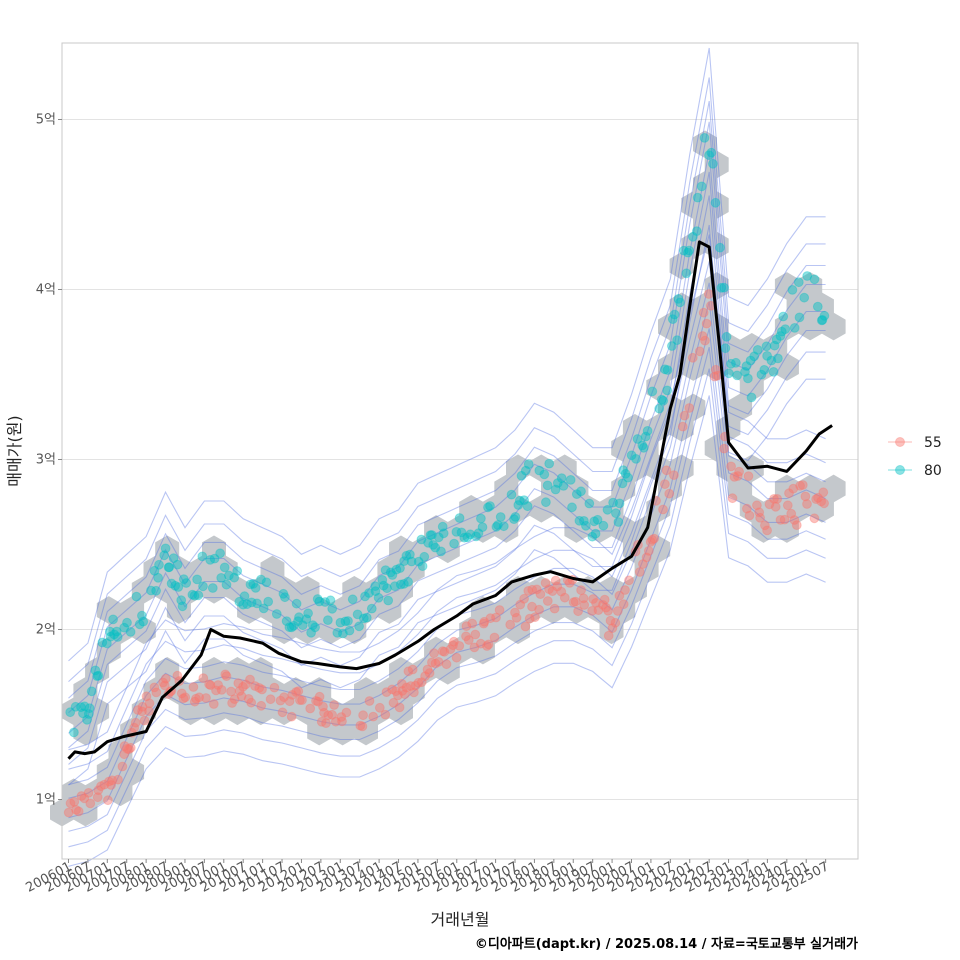  Describe the element at coordinates (46, 460) in the screenshot. I see `y-tick-label: 3억` at that location.